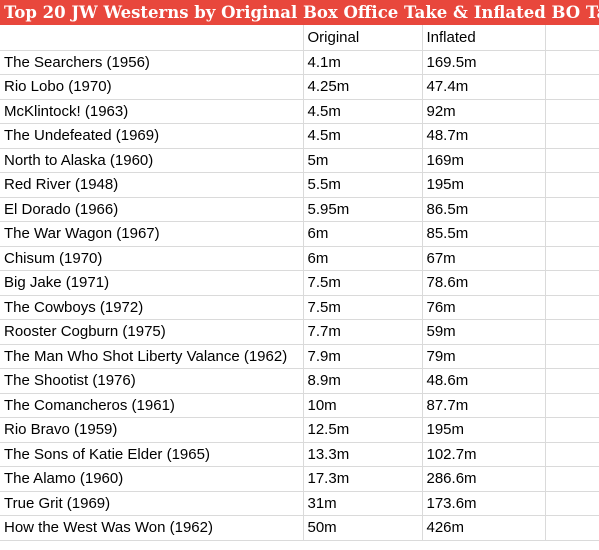  I want to click on film-cell: The Shootist (1976), so click(152, 381).